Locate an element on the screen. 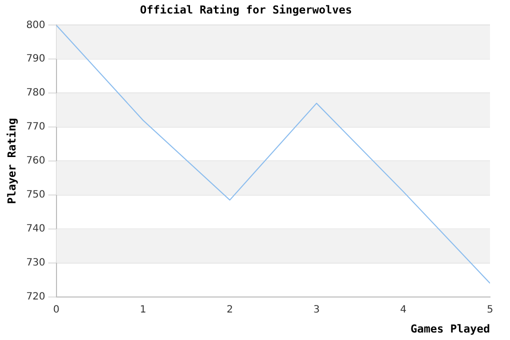 The width and height of the screenshot is (510, 340). x-tick-label: 3 is located at coordinates (316, 310).